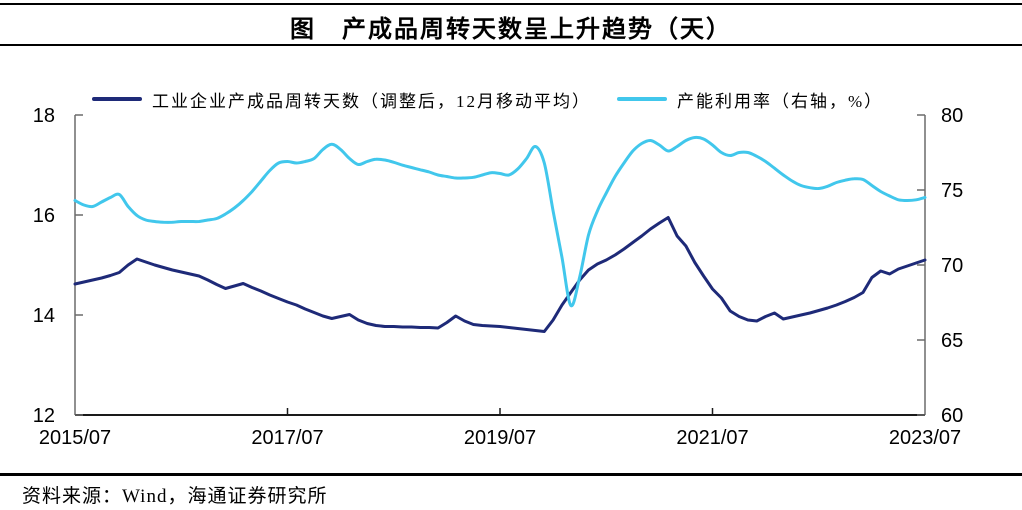 The image size is (1022, 510). What do you see at coordinates (511, 45) in the screenshot?
I see `title-divider` at bounding box center [511, 45].